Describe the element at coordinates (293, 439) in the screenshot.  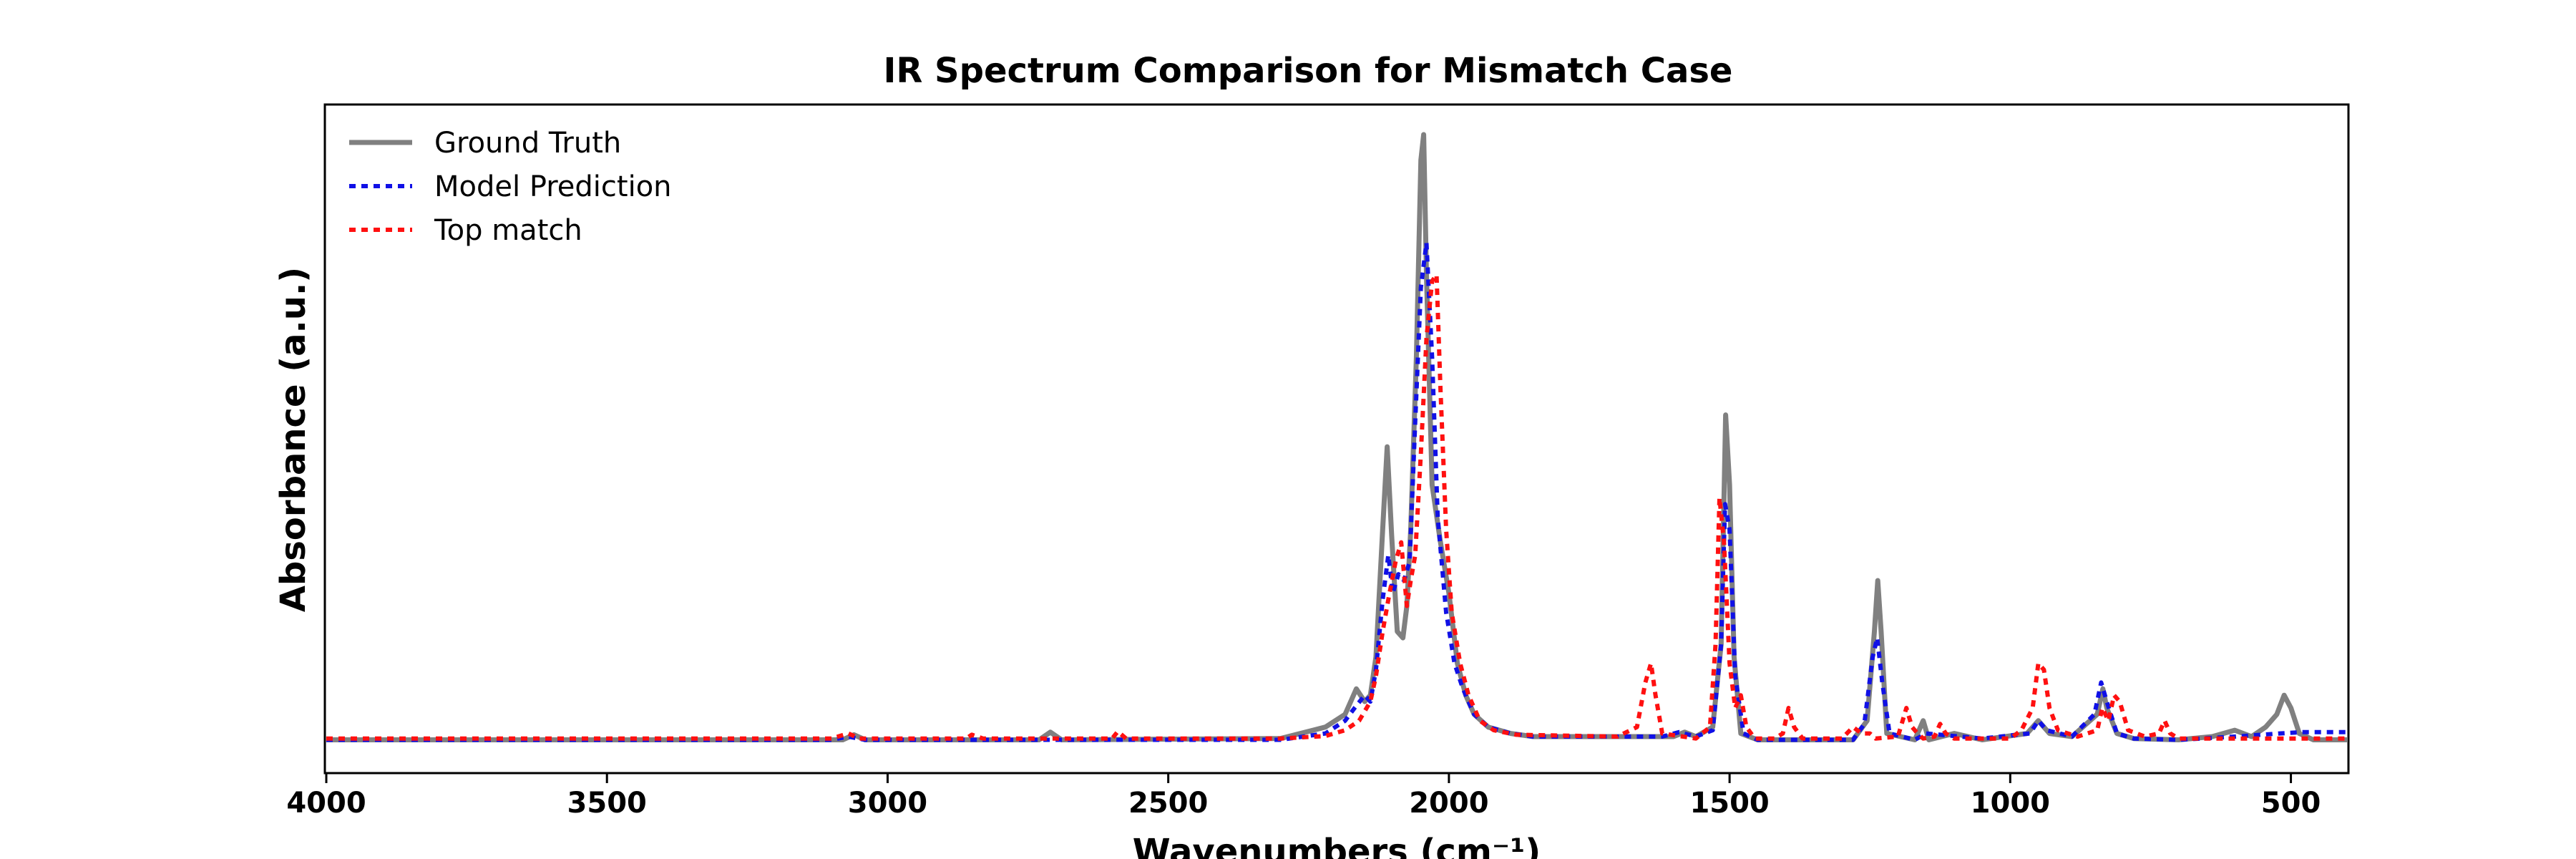
I see `y-axis-label: Absorbance (a.u.)` at that location.